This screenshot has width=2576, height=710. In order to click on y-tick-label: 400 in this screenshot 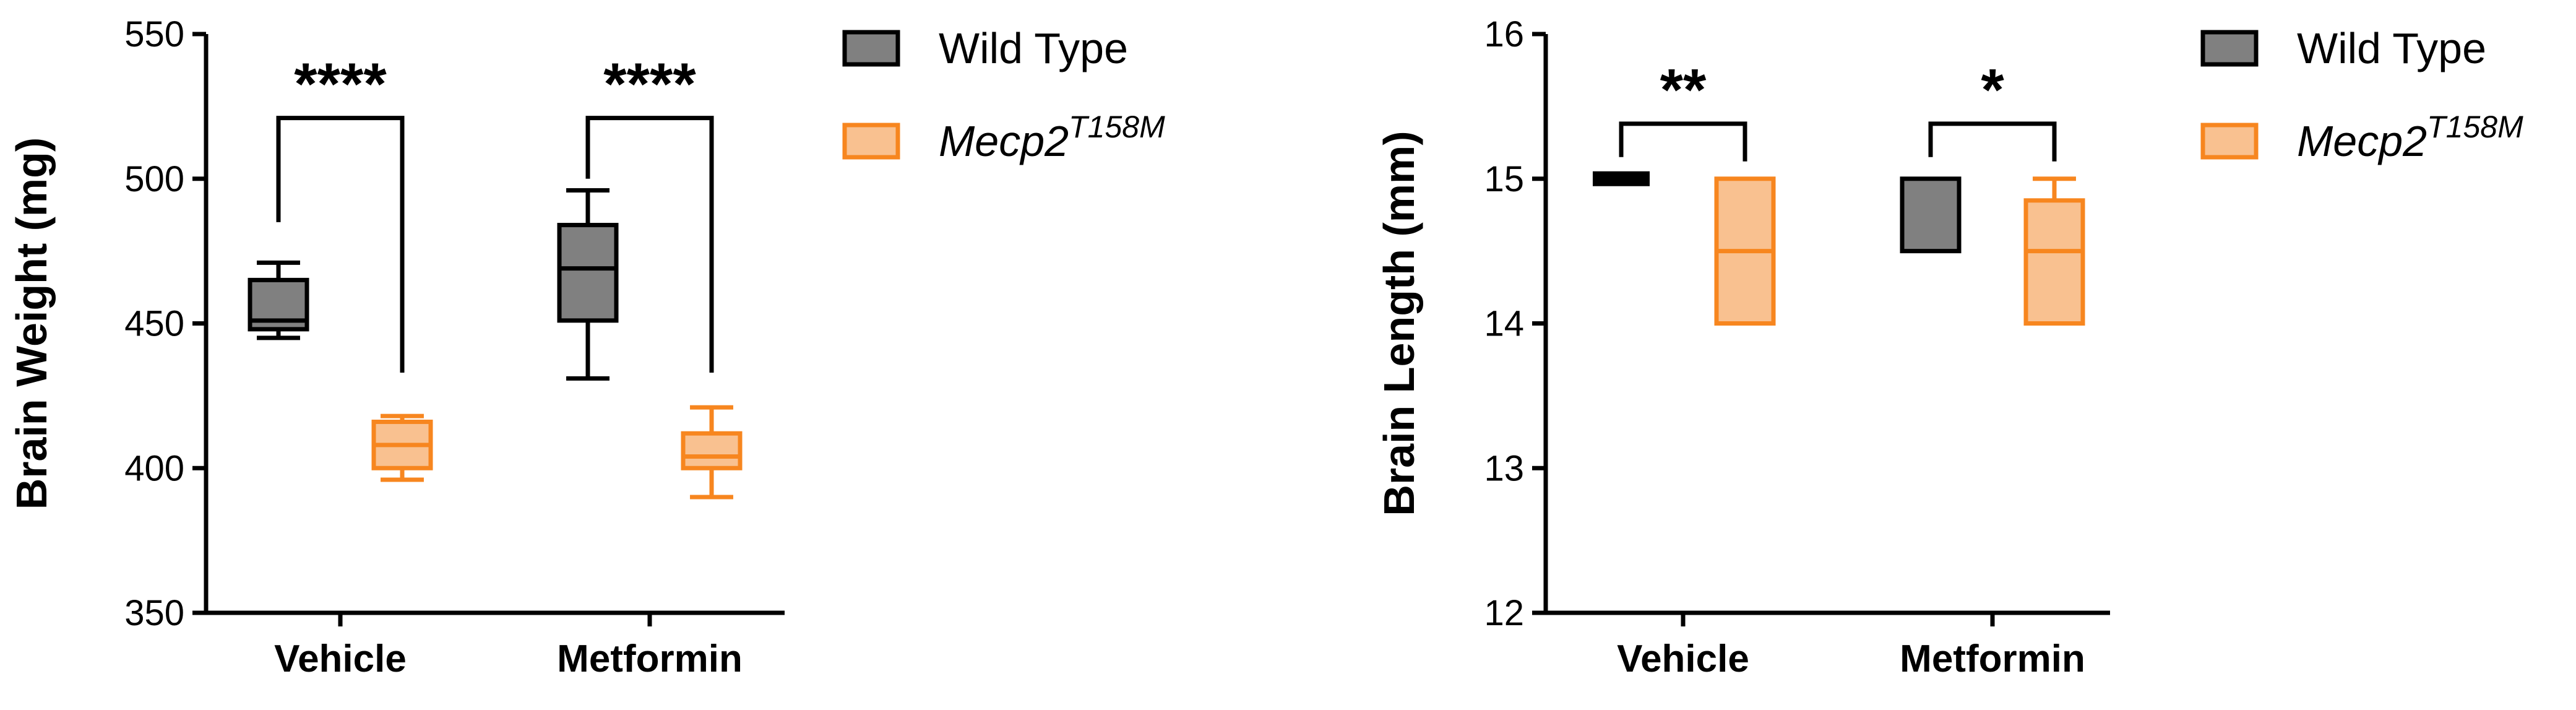, I will do `click(154, 468)`.